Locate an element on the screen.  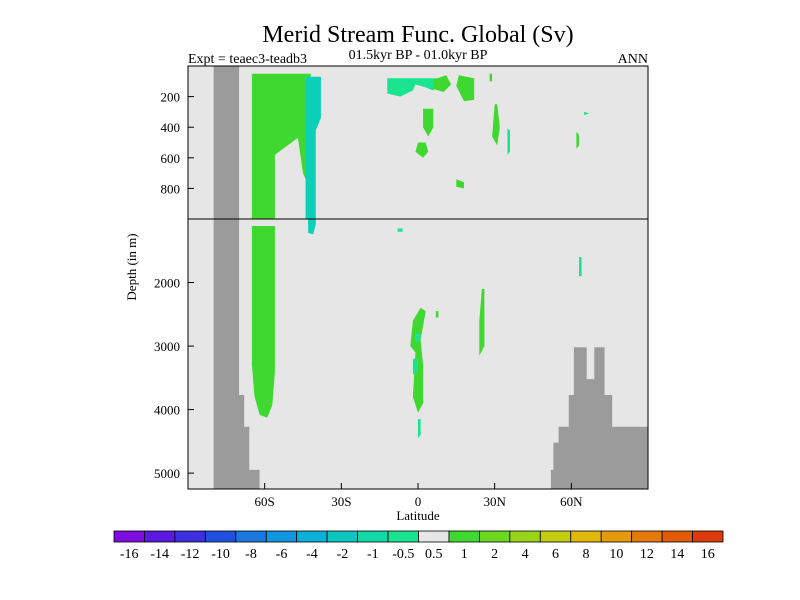
subtitle-season: ANN is located at coordinates (633, 59).